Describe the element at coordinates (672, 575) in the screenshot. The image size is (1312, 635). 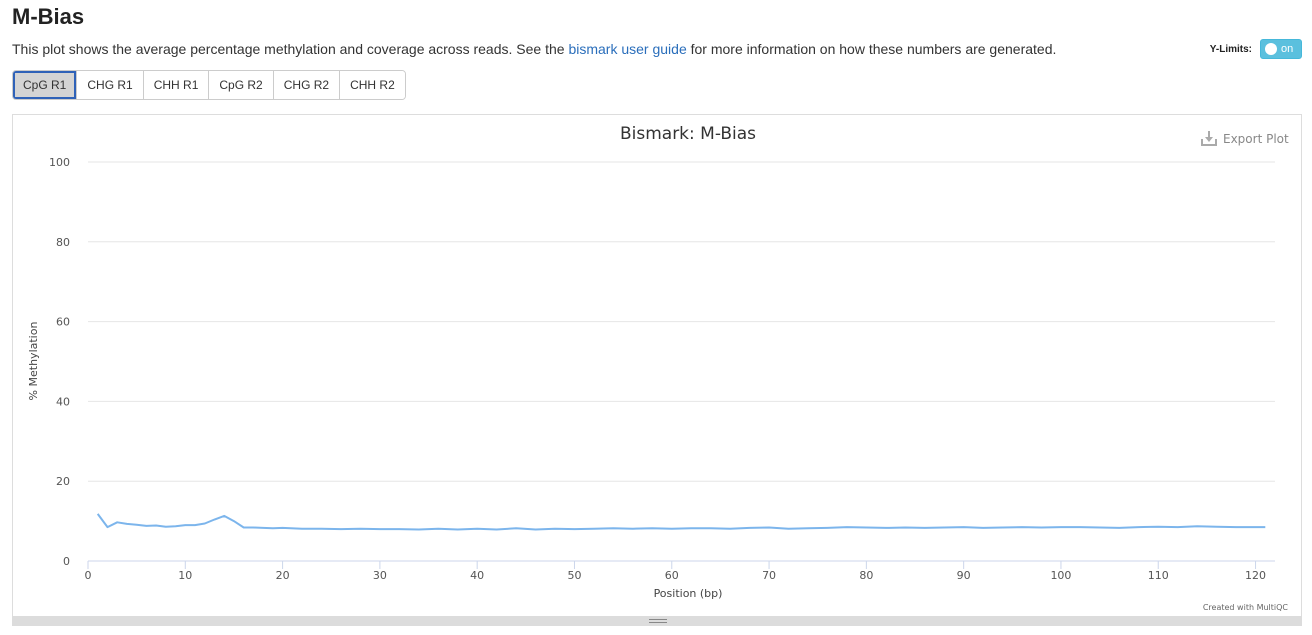
I see `x-tick-label: 60` at that location.